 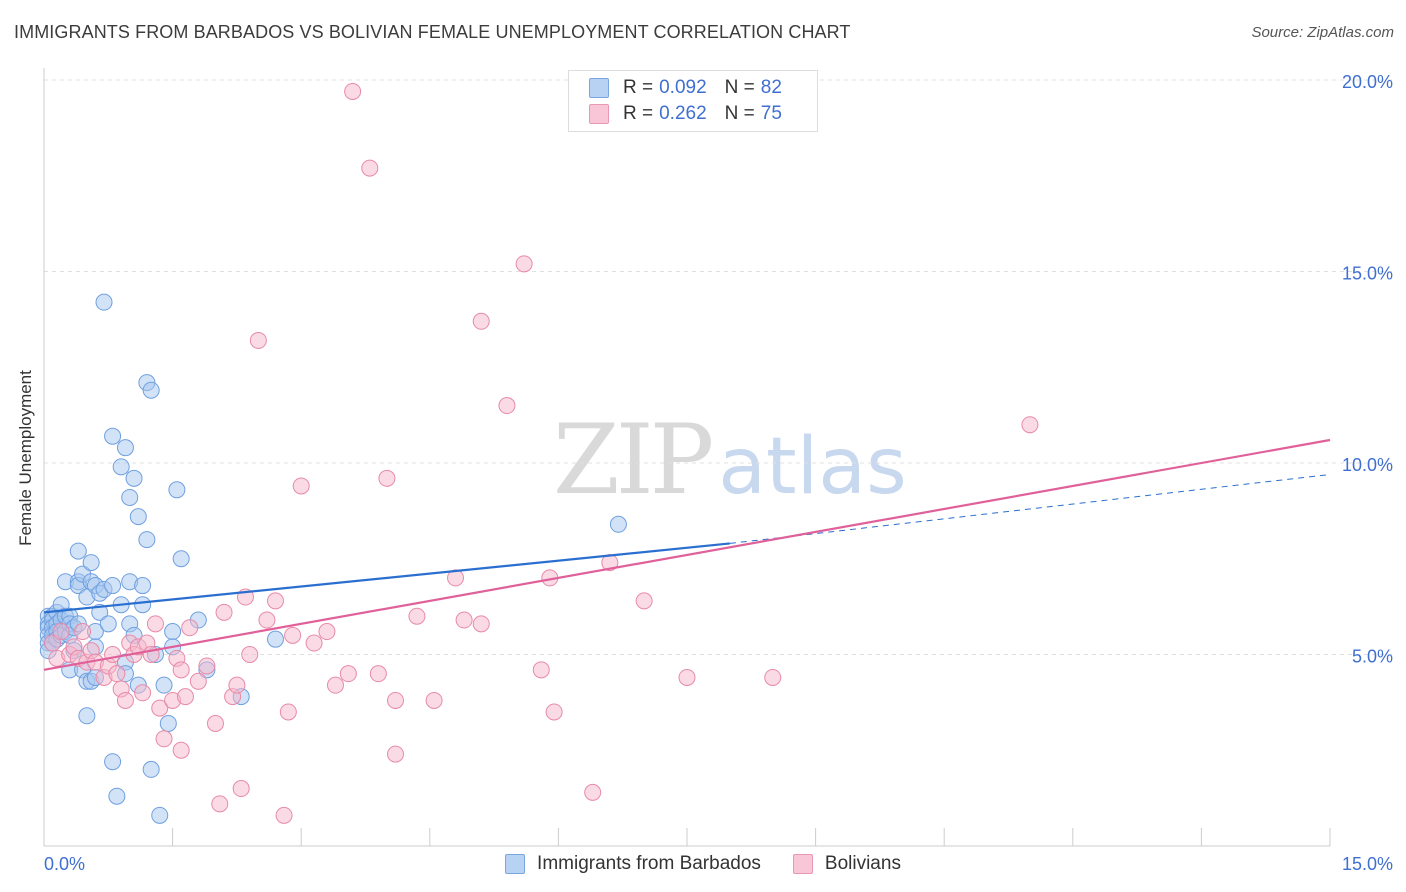 I want to click on stats-legend-row-barbados: R = 0.092 N = 82, so click(x=685, y=88).